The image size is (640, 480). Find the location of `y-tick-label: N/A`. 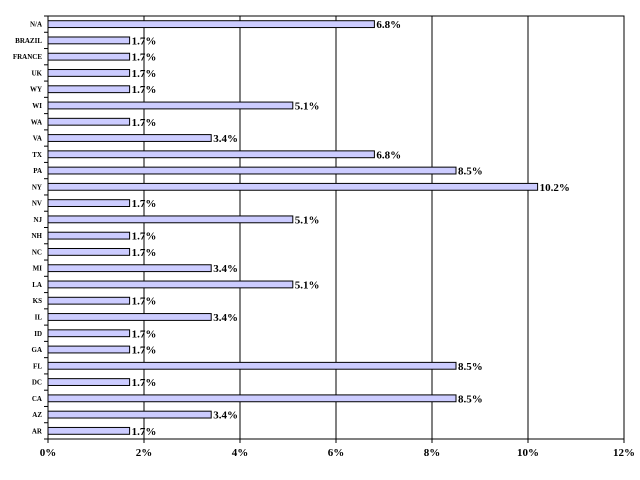

y-tick-label: N/A is located at coordinates (36, 25).